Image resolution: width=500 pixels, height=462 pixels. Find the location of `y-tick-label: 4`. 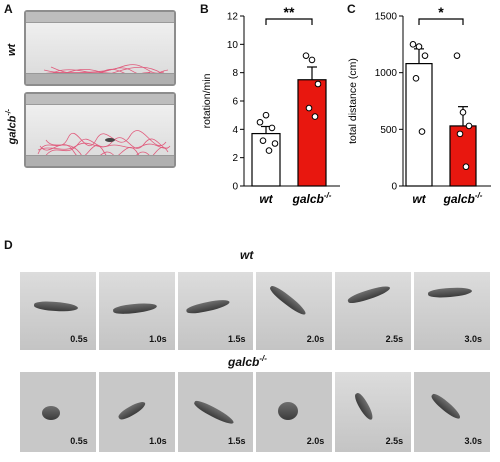

y-tick-label: 4 is located at coordinates (235, 130).